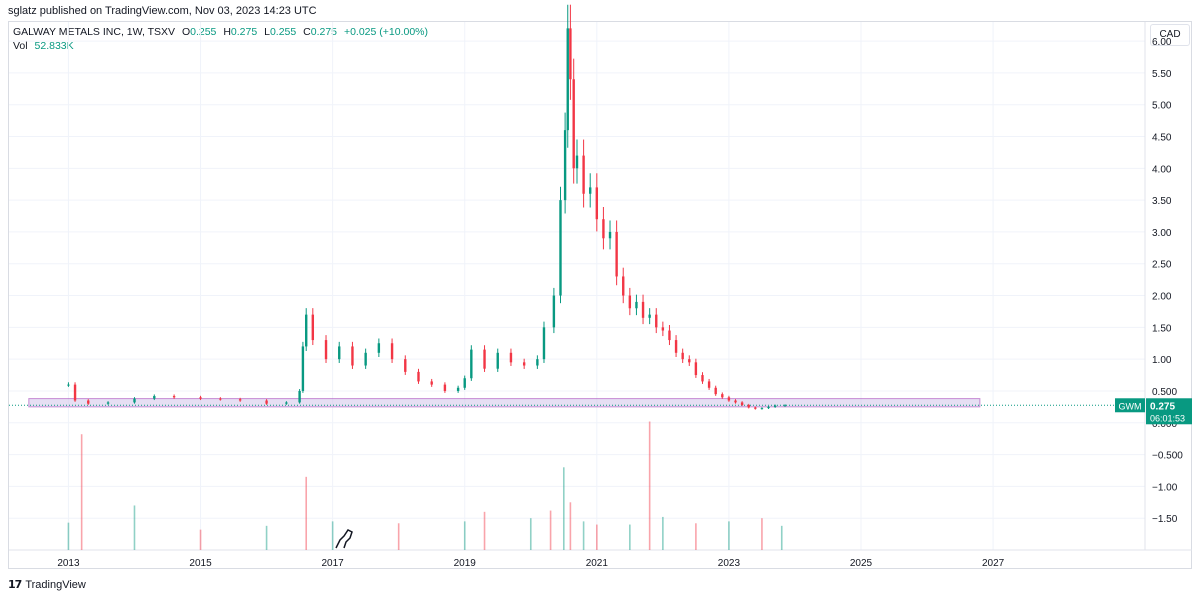 Image resolution: width=1200 pixels, height=598 pixels. I want to click on x-tick-label: 2021, so click(597, 563).